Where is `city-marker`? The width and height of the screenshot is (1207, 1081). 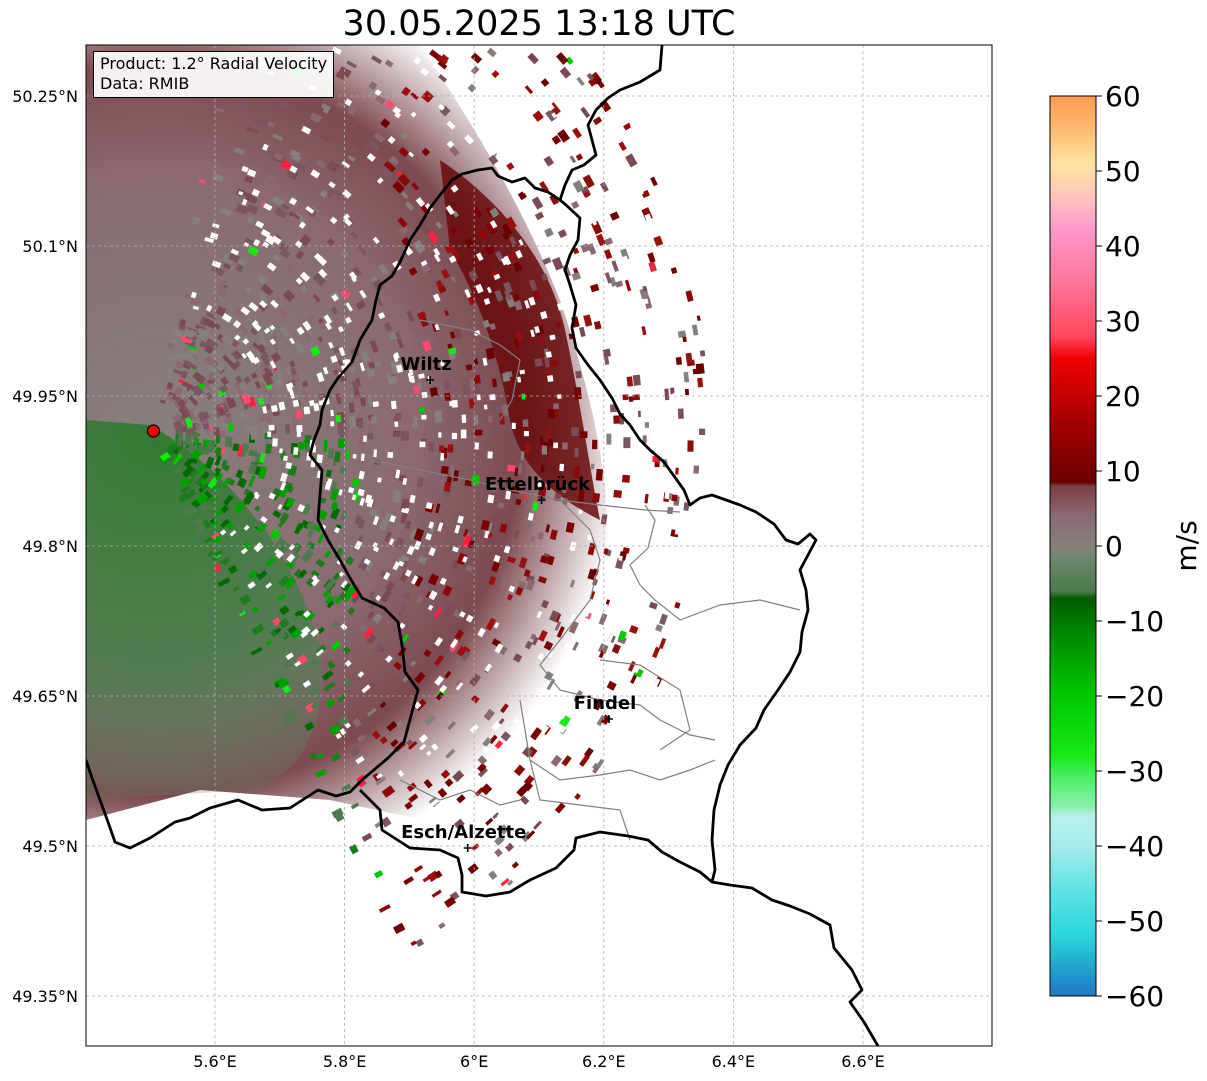
city-marker is located at coordinates (467, 848).